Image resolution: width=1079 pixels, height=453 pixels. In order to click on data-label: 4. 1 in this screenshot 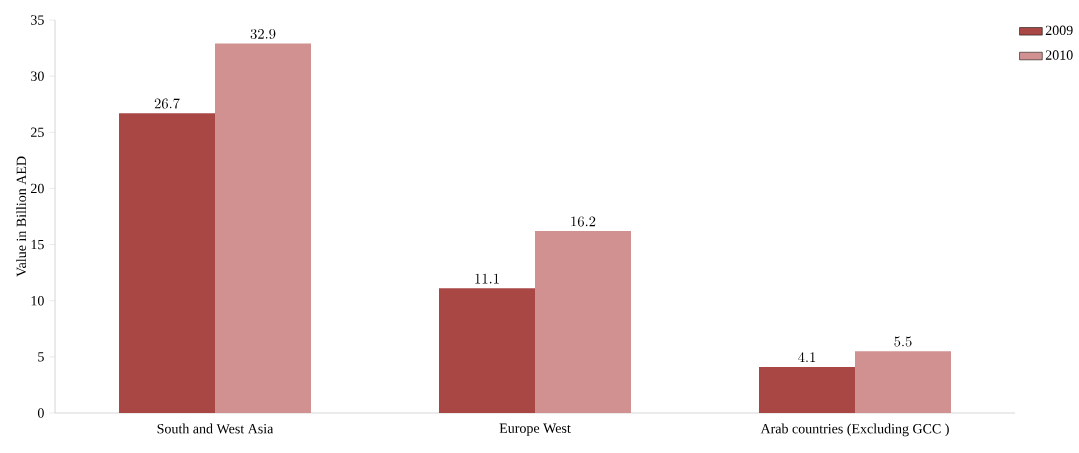, I will do `click(807, 357)`.